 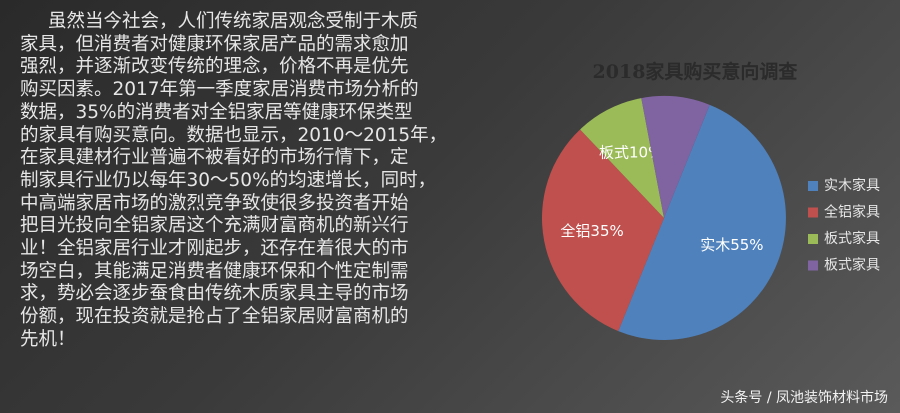 I want to click on text-line: 求，势必会逐步蚕食由传统木质家具主导的市场, so click(x=214, y=294).